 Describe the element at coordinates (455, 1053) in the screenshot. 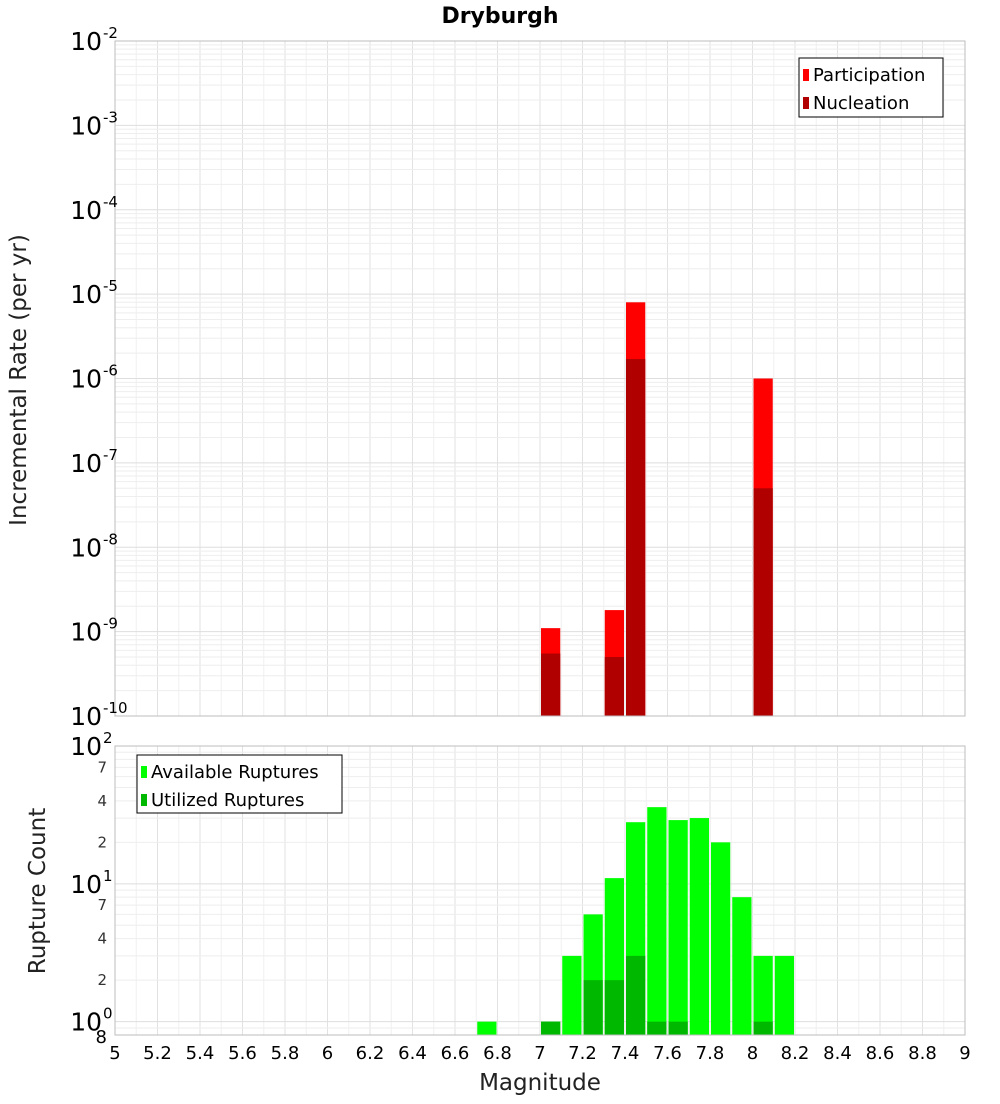

I see `x-tick-label: 6.6` at that location.